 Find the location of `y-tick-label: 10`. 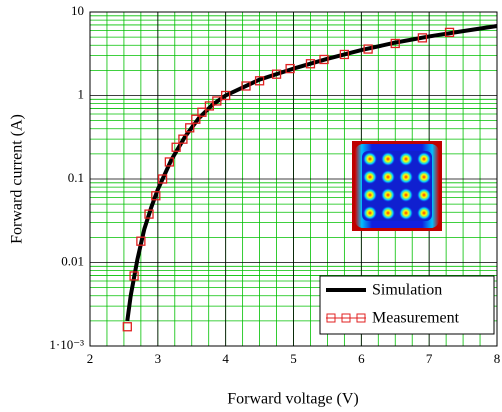

y-tick-label: 10 is located at coordinates (77, 10).